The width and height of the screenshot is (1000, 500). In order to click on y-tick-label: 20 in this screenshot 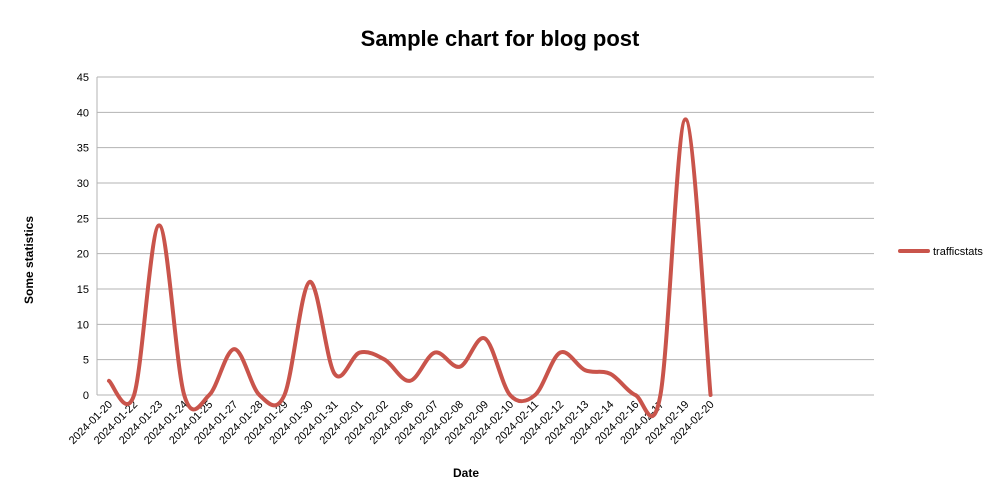, I will do `click(83, 255)`.